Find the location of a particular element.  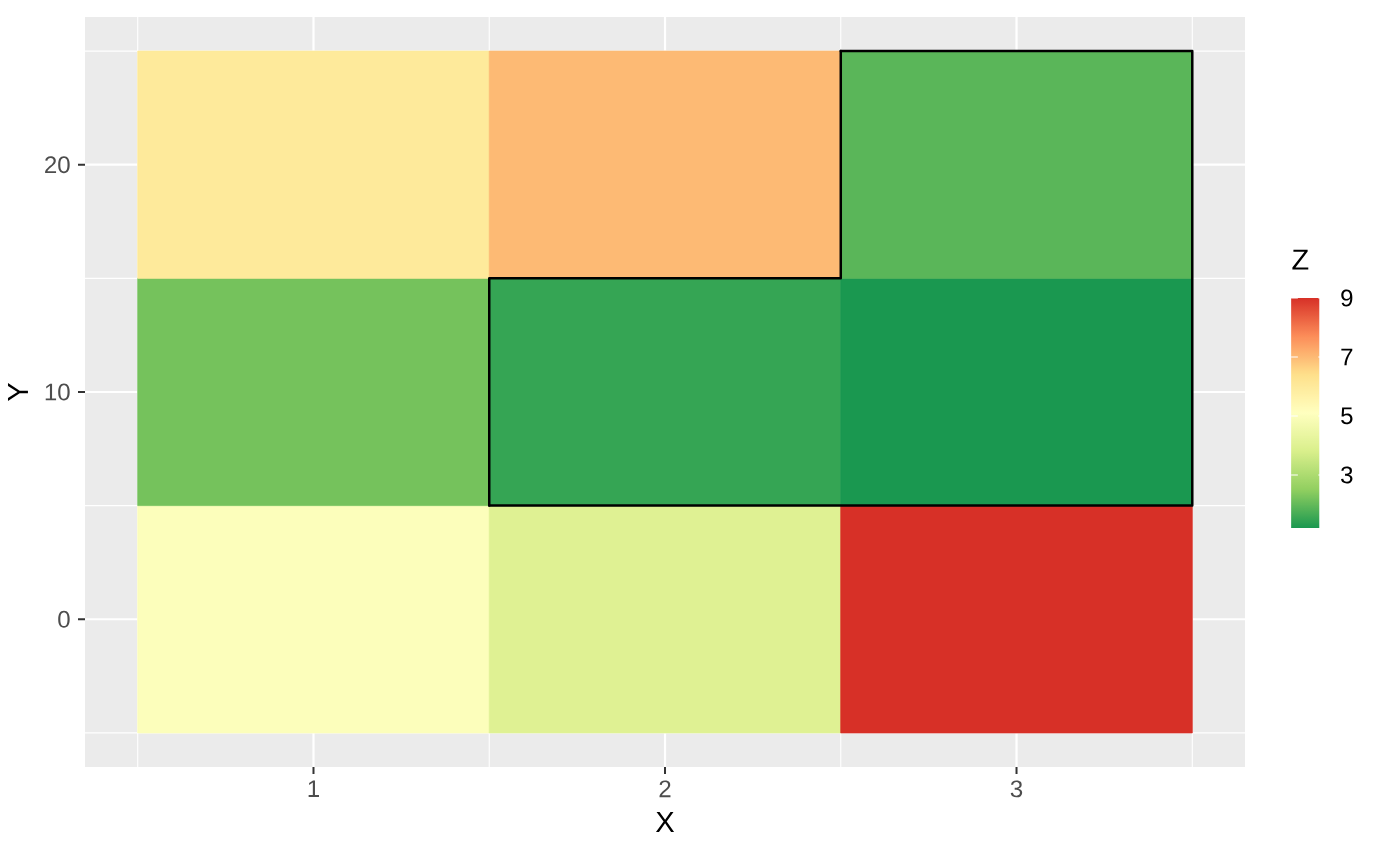

color-bar-title: Z is located at coordinates (1300, 259).